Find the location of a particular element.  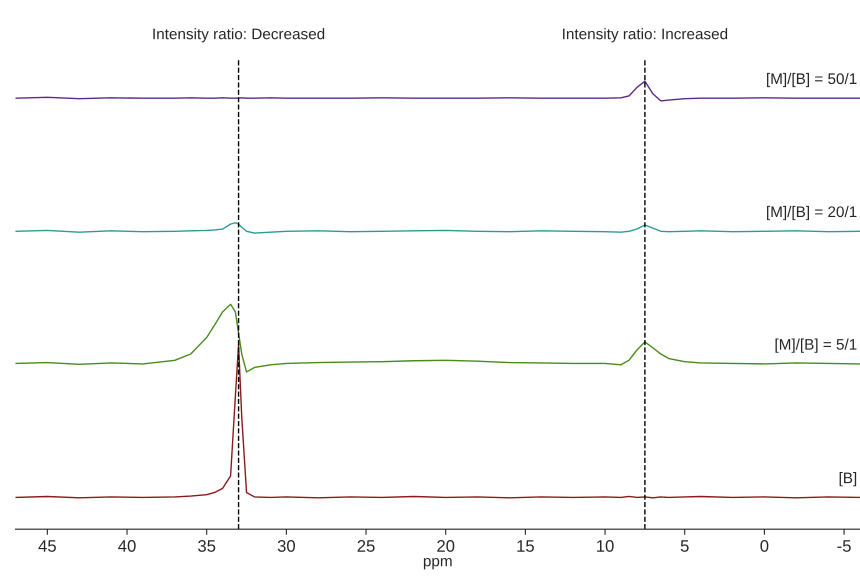

x-tick-label: 45 is located at coordinates (47, 546).